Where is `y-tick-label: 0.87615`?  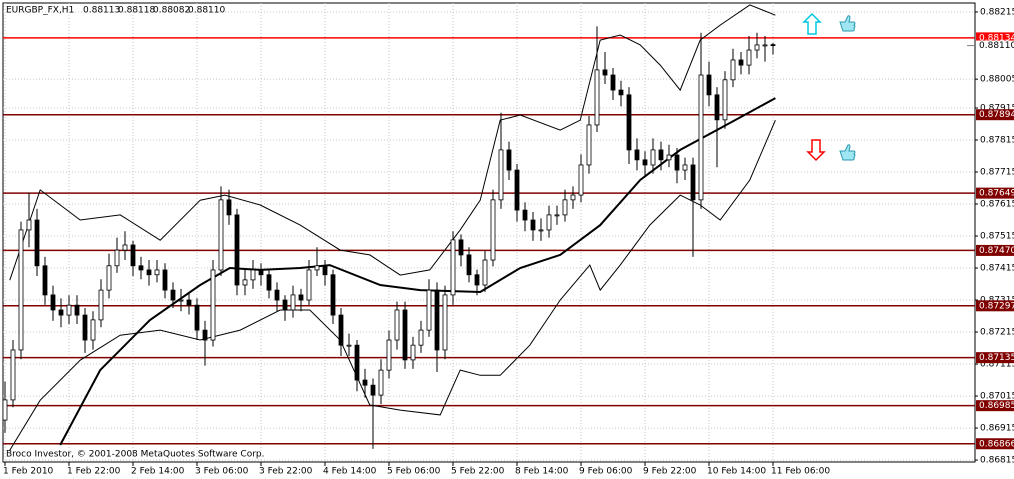
y-tick-label: 0.87615 is located at coordinates (997, 205).